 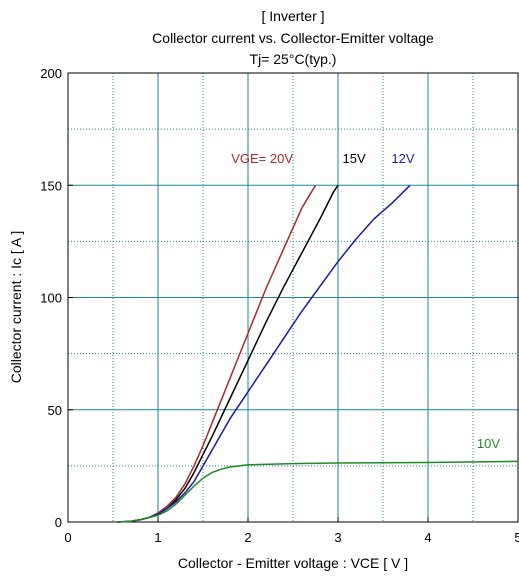 What do you see at coordinates (293, 563) in the screenshot?
I see `x-axis-label: Collector - Emitter voltage : VCE [ V ]` at bounding box center [293, 563].